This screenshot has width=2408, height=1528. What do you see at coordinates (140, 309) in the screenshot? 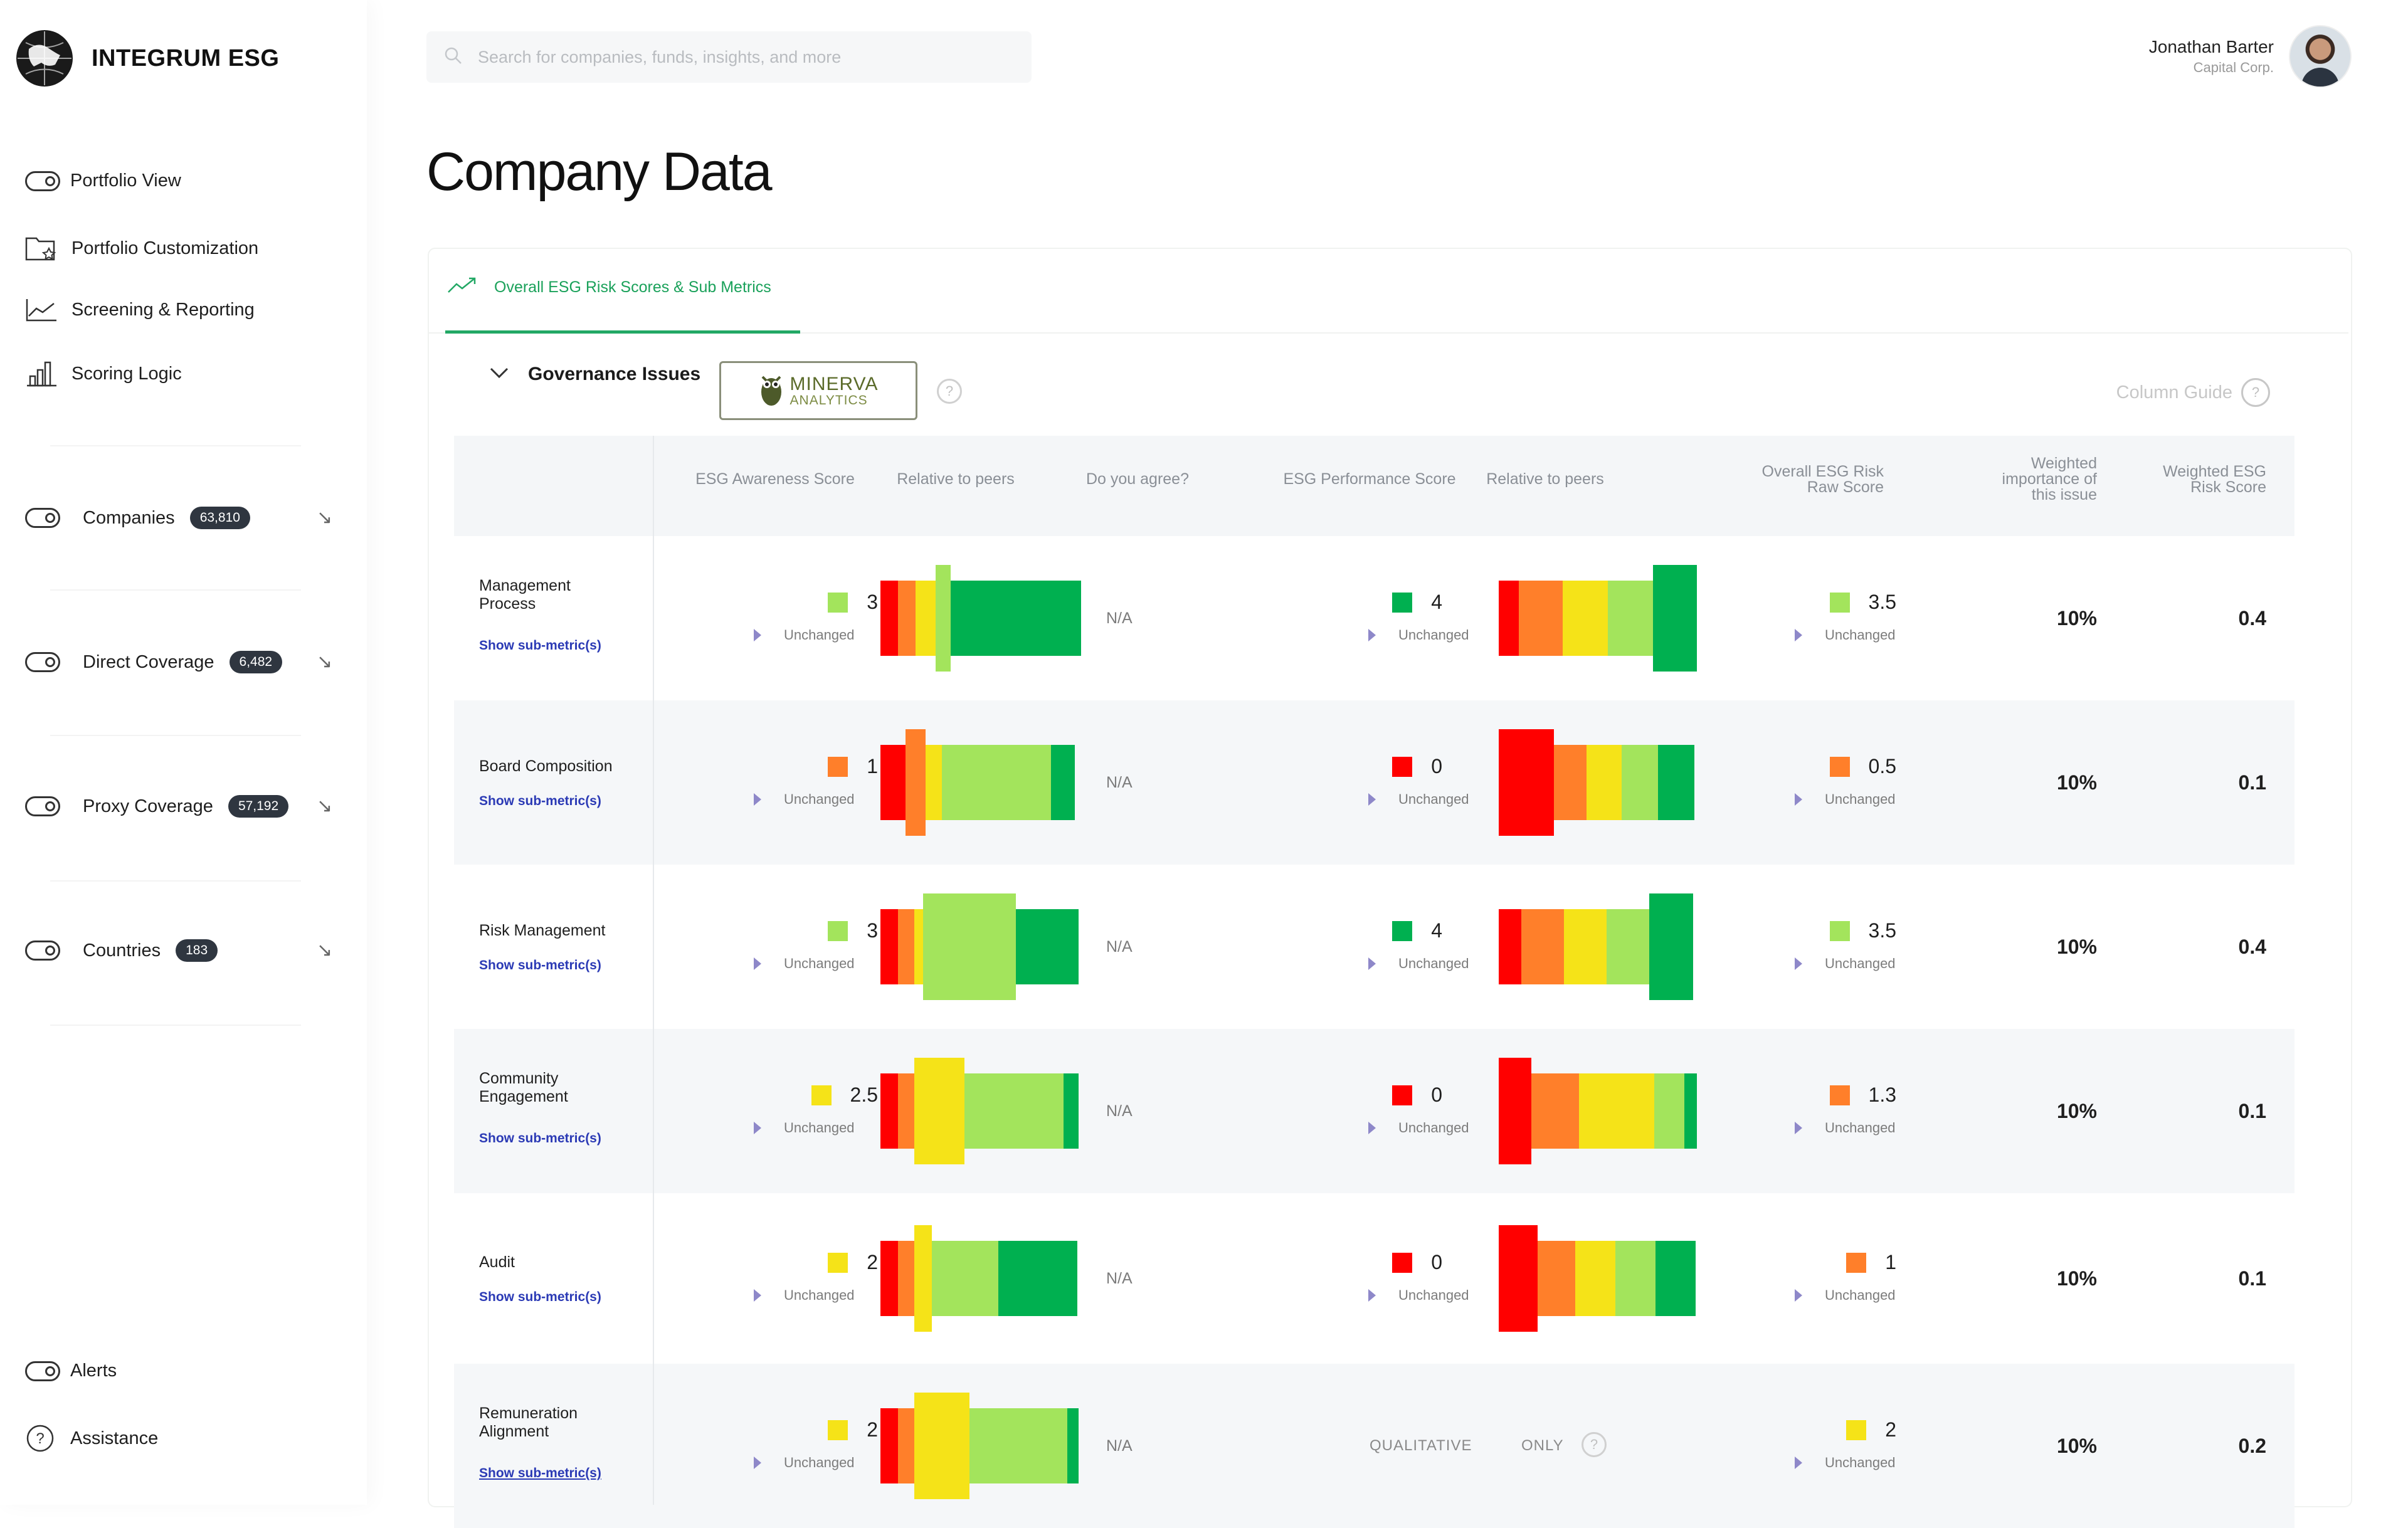
I see `sidebar-item-screening-reporting: Screening & Reporting` at bounding box center [140, 309].